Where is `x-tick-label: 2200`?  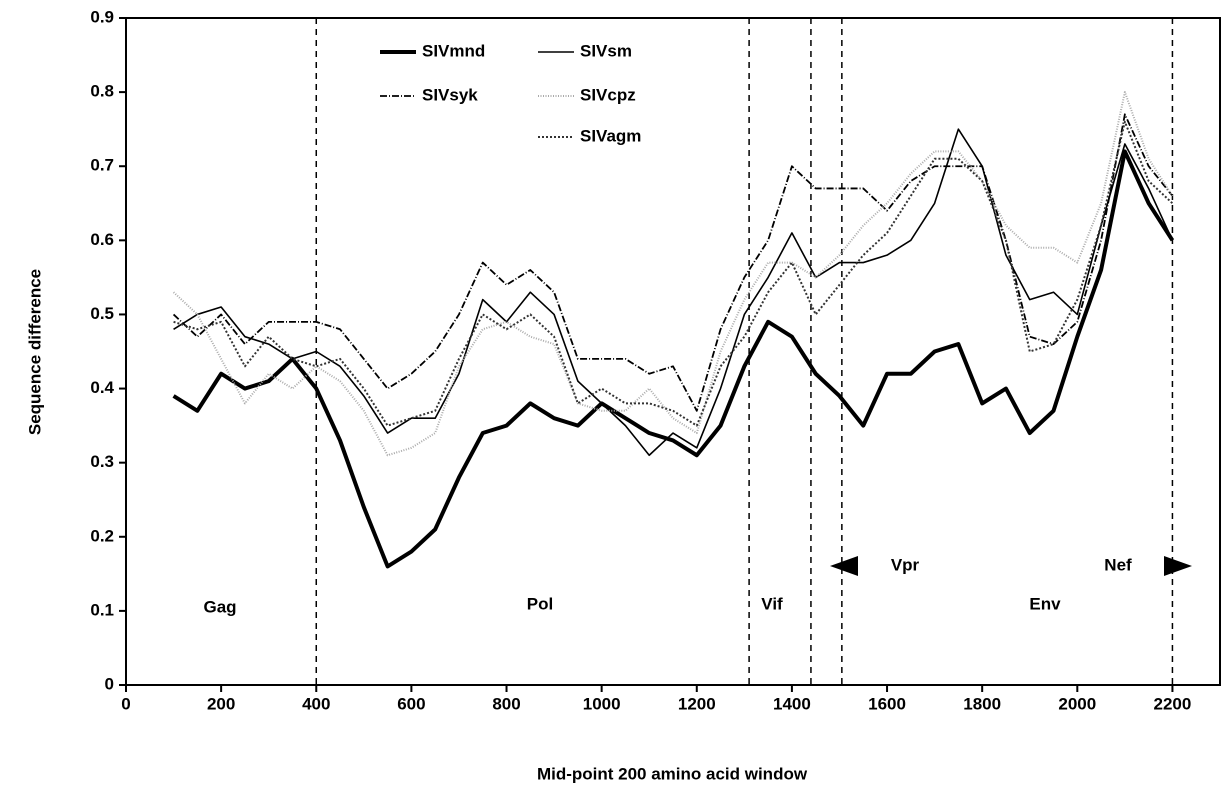 x-tick-label: 2200 is located at coordinates (1173, 703).